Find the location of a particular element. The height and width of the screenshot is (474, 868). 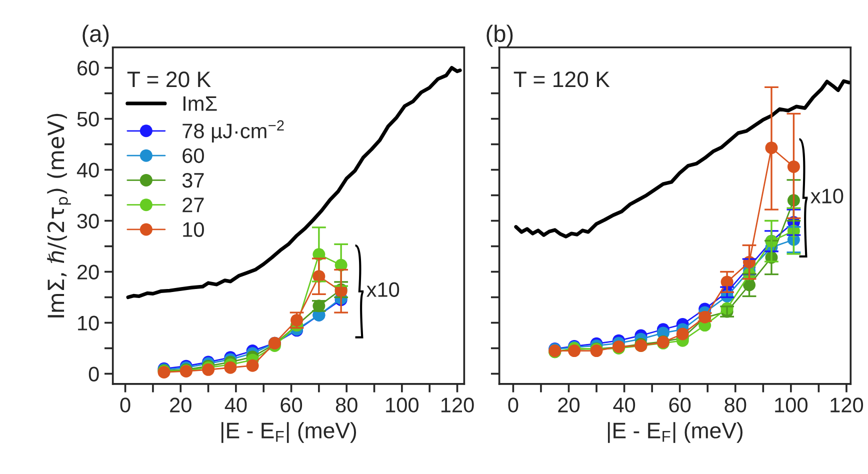

legend-label: ImΣ is located at coordinates (200, 103).